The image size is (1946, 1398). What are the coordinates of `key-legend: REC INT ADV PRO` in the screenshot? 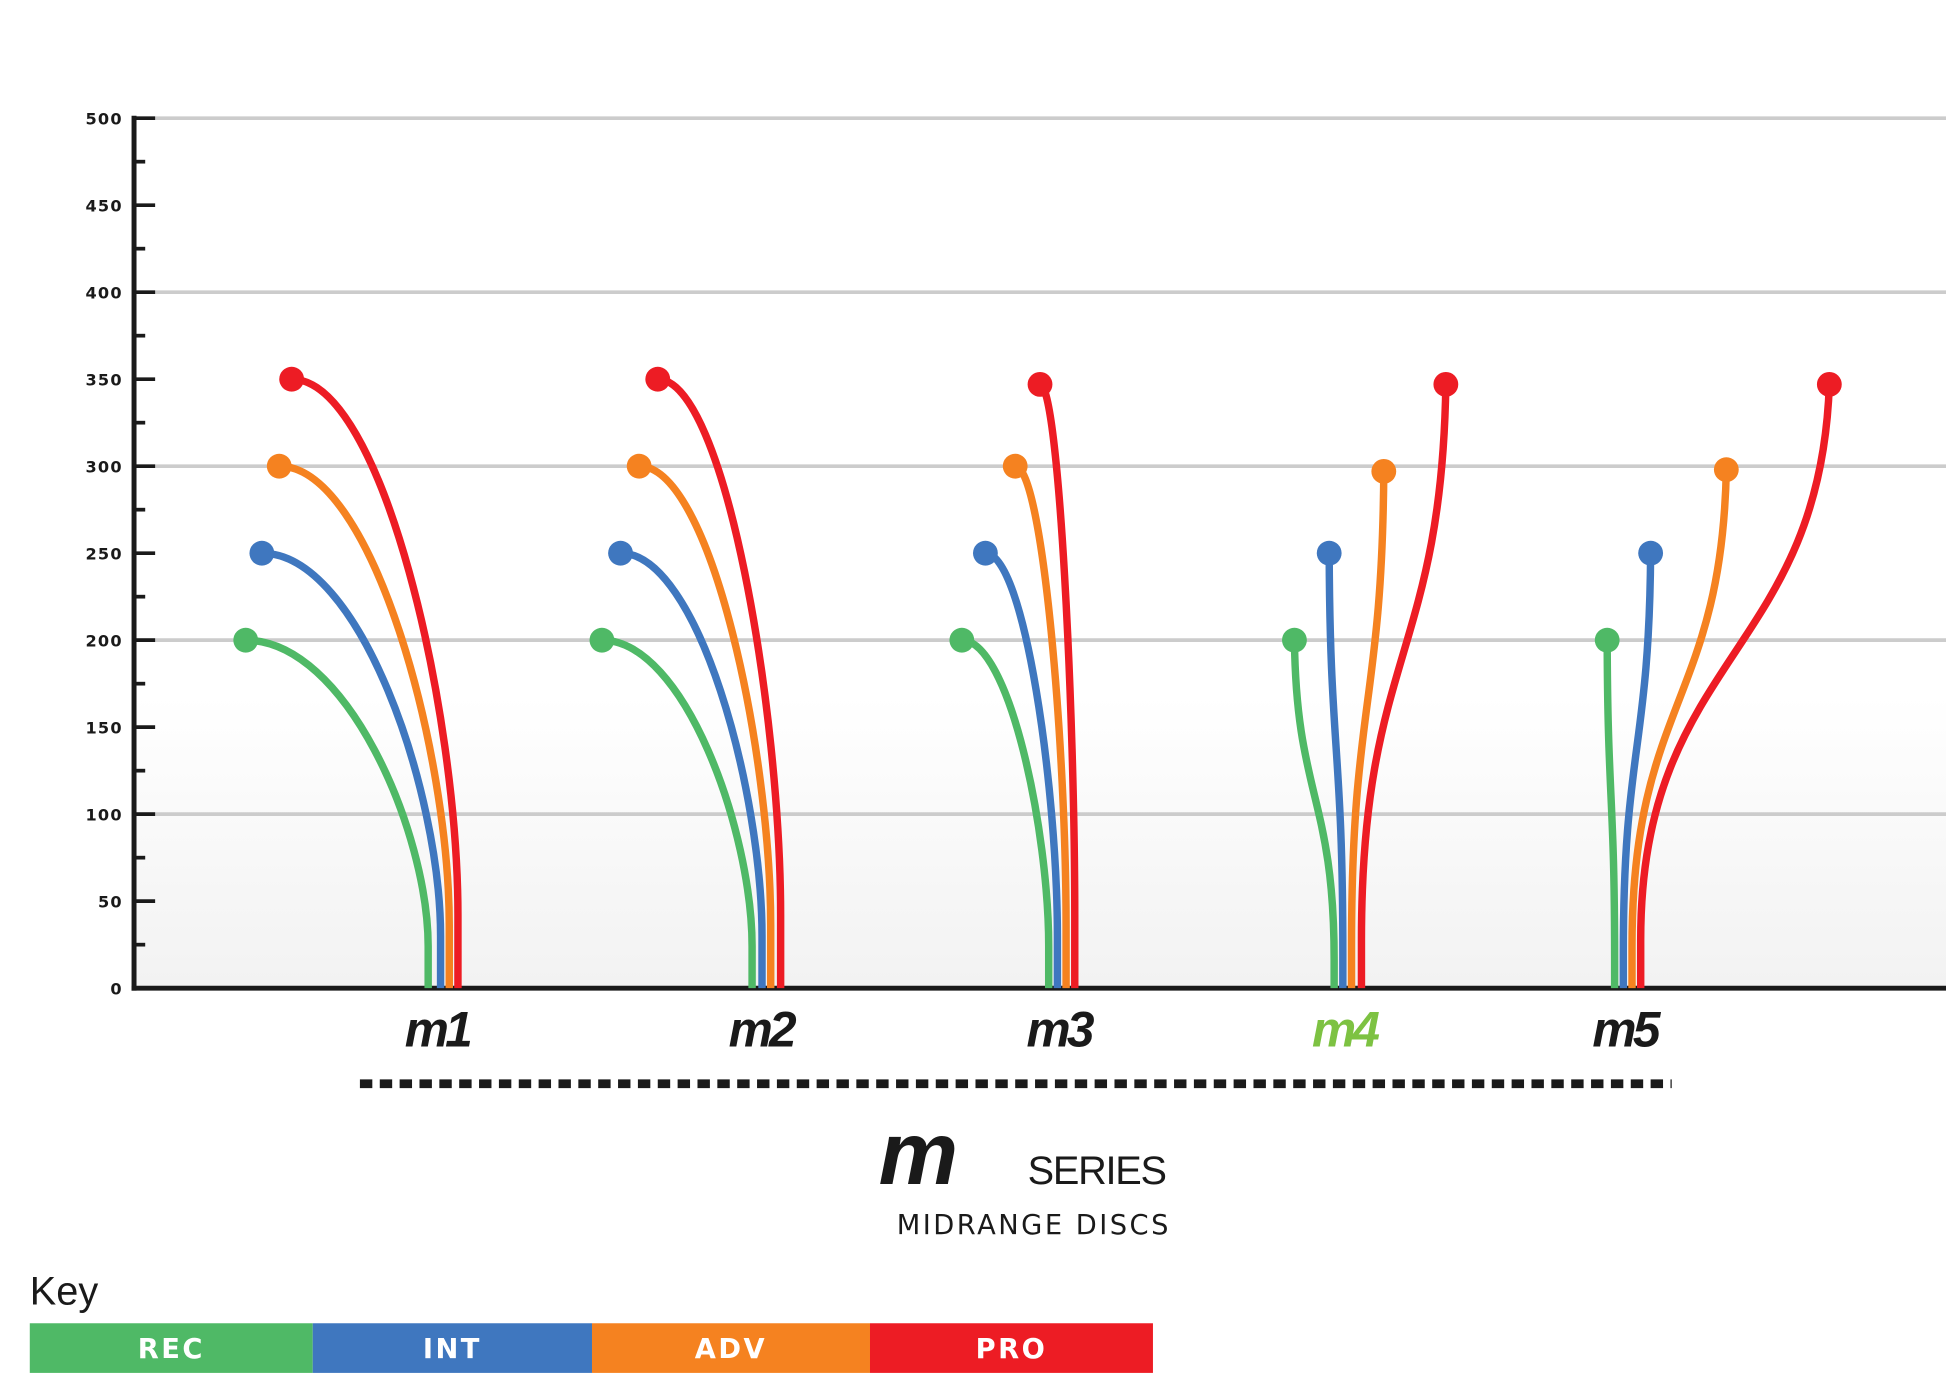 It's located at (591, 1348).